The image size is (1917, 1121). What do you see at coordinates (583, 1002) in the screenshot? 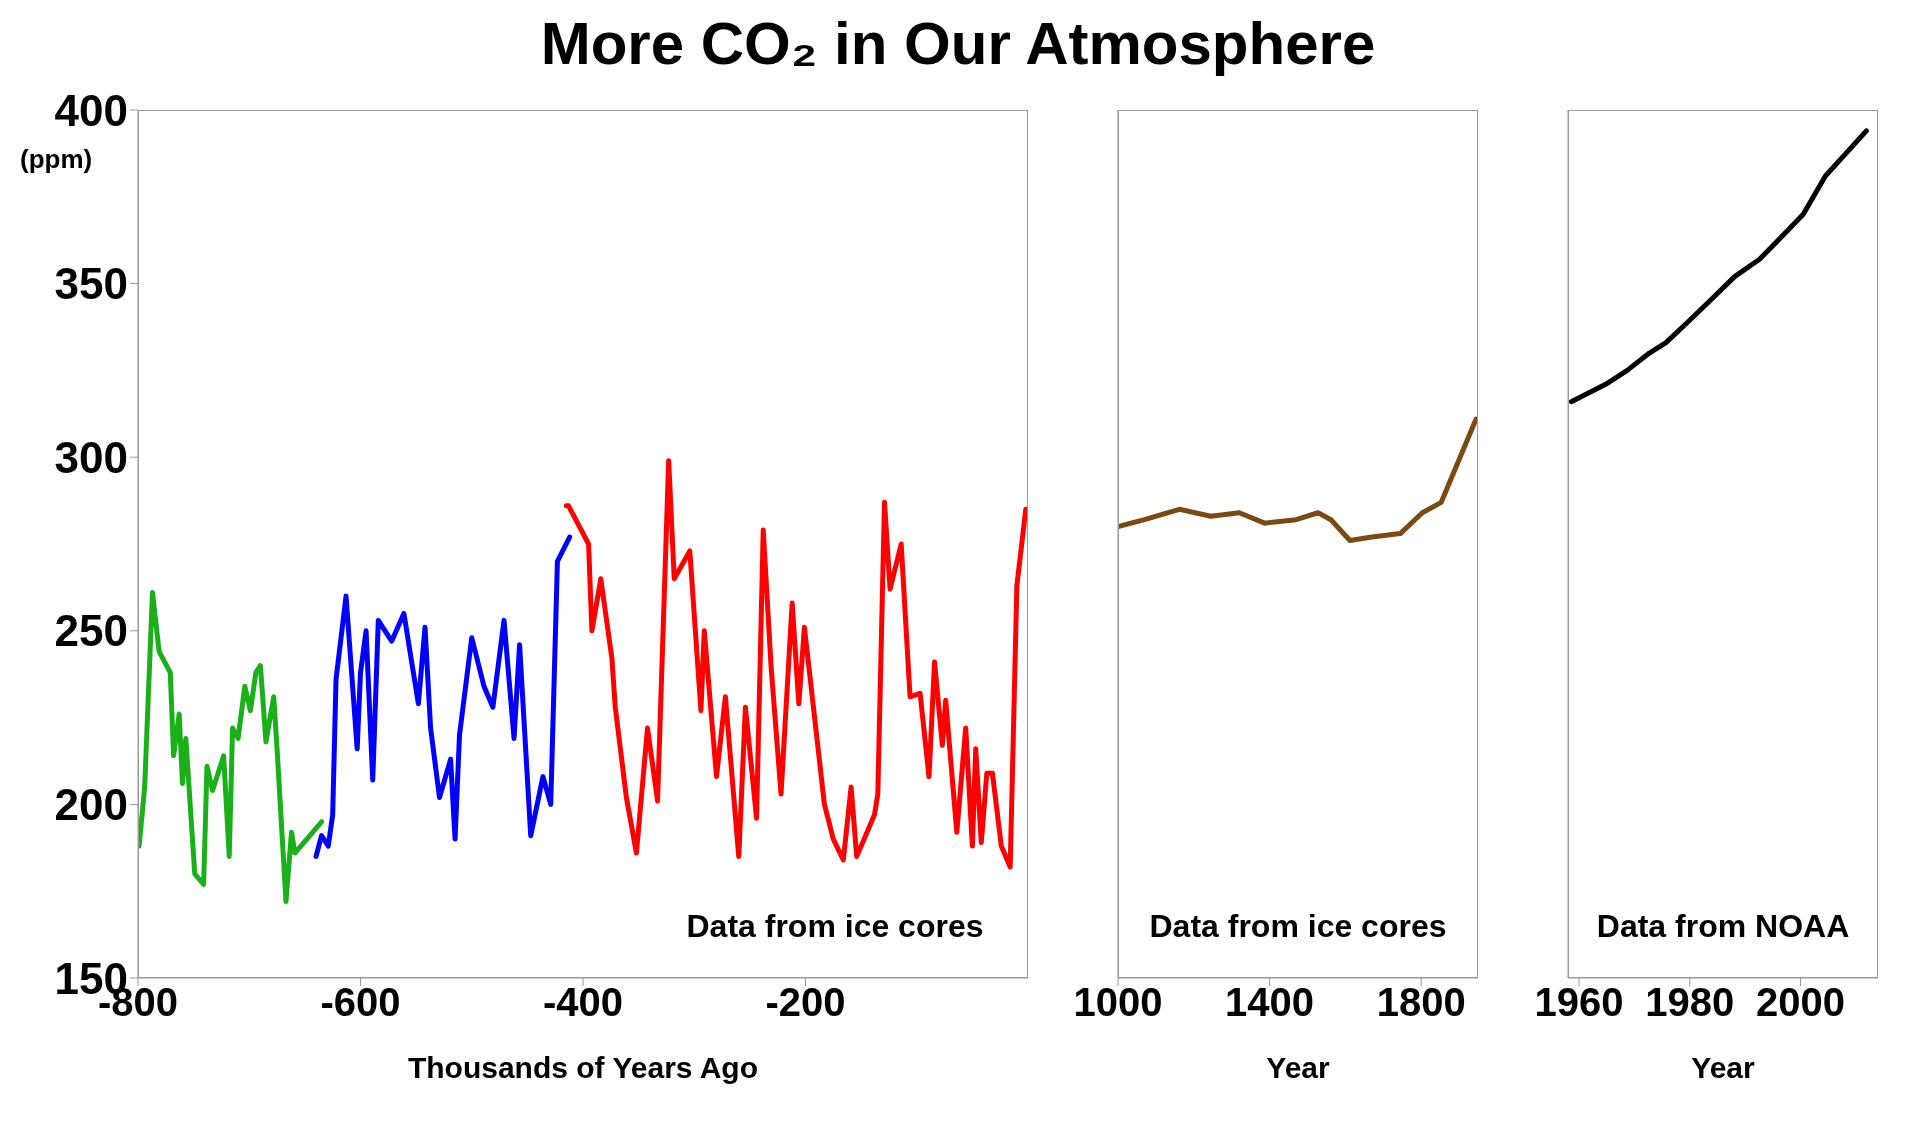
I see `x-tick-label: -400` at bounding box center [583, 1002].